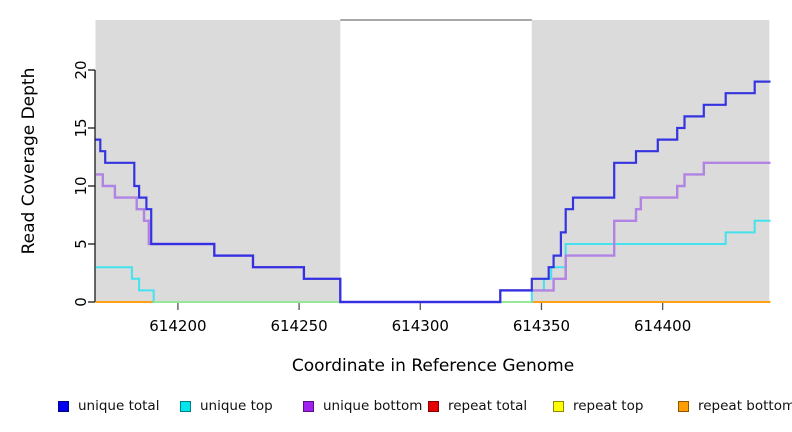 The height and width of the screenshot is (432, 792). Describe the element at coordinates (29, 161) in the screenshot. I see `y-axis-title: Read Coverage Depth` at that location.